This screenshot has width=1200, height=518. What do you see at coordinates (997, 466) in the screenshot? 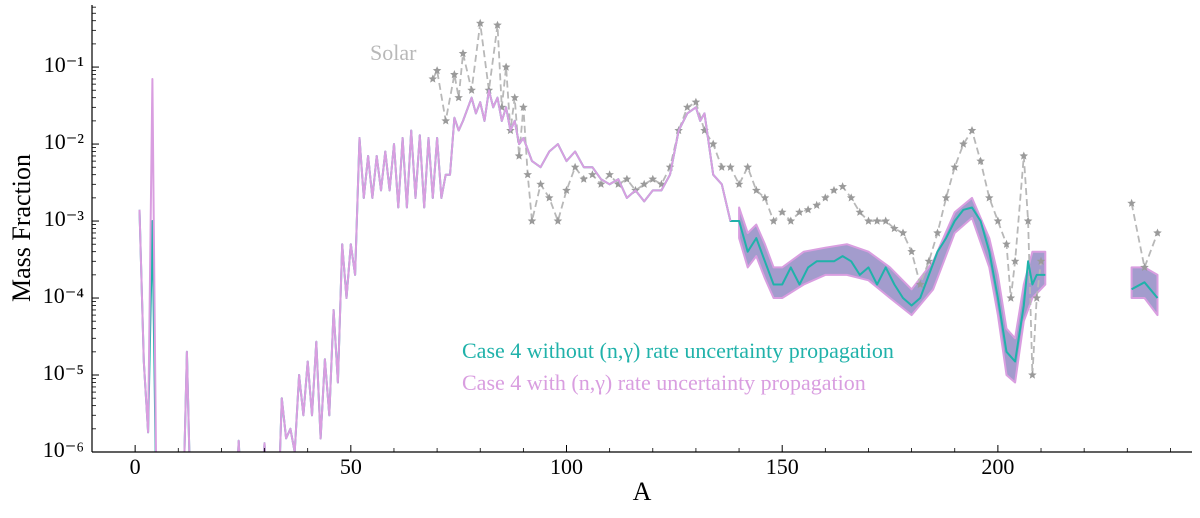
I see `x-tick-label: 200` at bounding box center [997, 466].